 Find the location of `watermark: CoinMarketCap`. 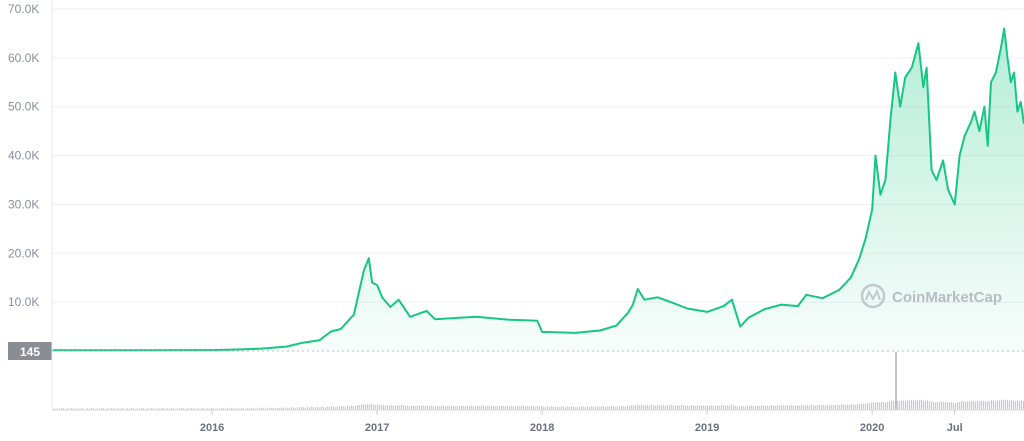

watermark: CoinMarketCap is located at coordinates (931, 296).